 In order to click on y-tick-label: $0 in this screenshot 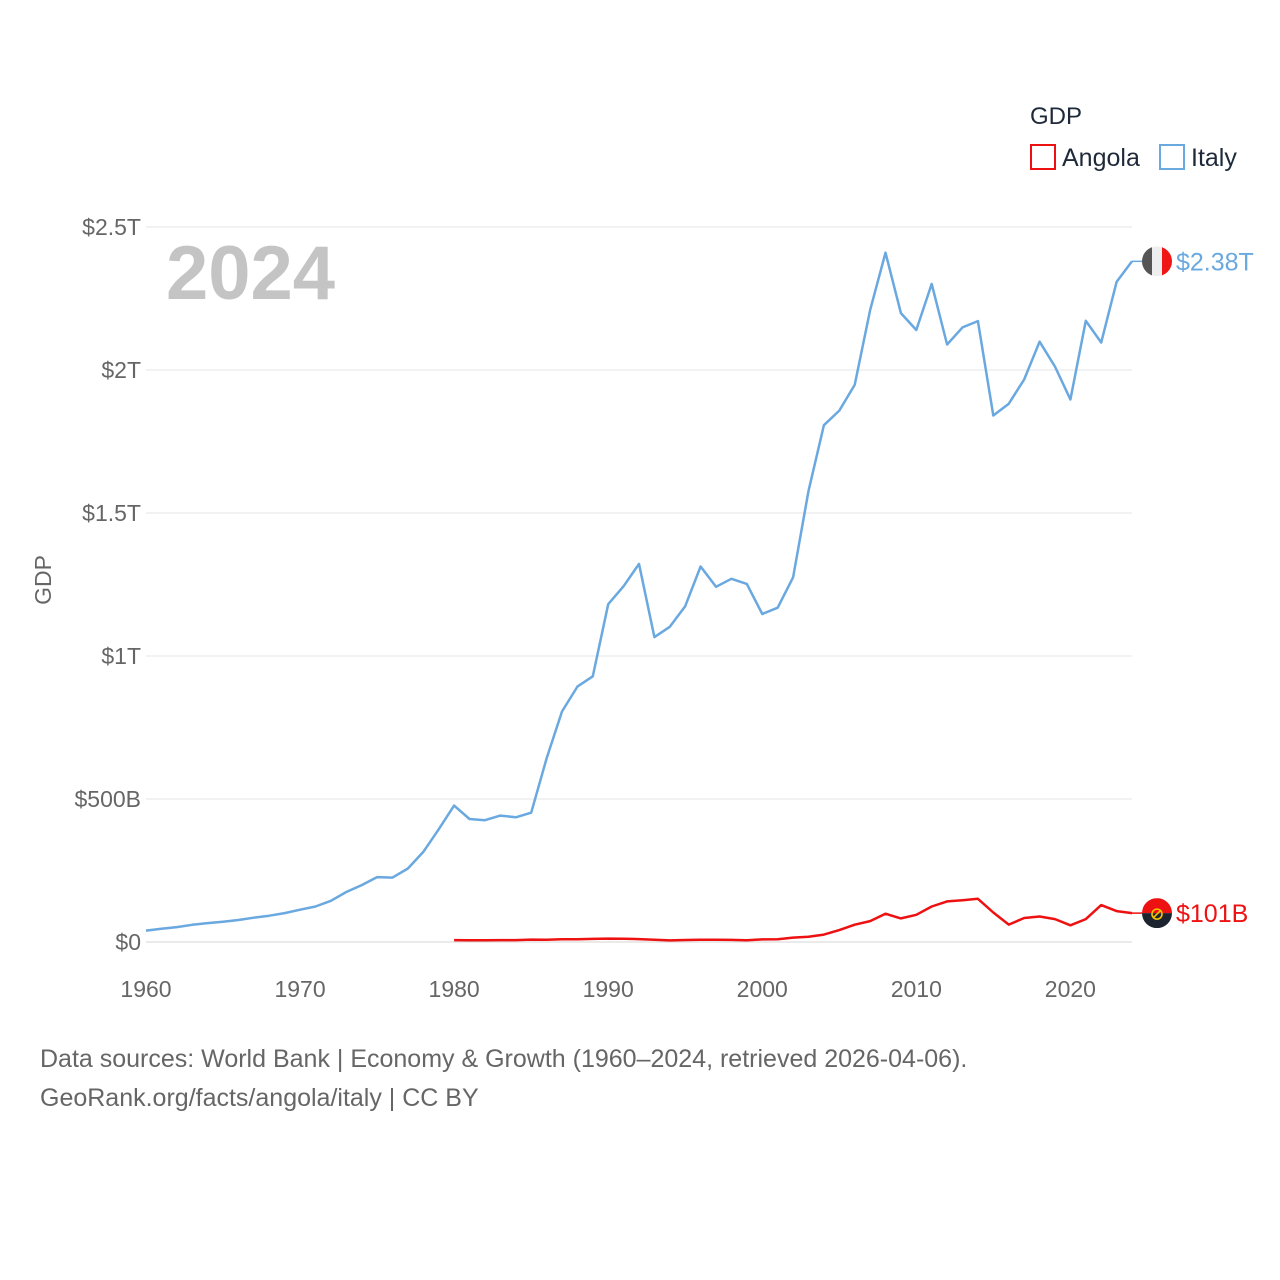, I will do `click(128, 942)`.